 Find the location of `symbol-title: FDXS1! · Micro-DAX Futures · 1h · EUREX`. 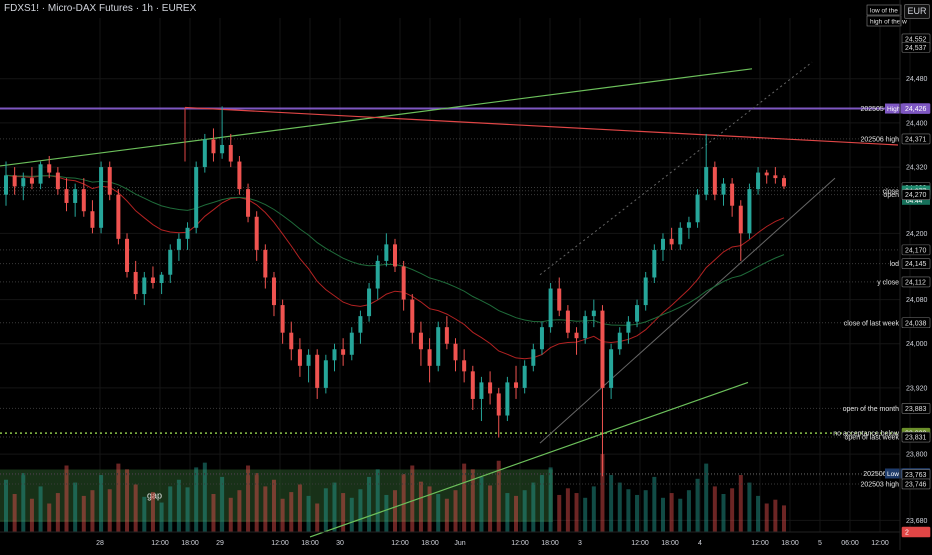

symbol-title: FDXS1! · Micro-DAX Futures · 1h · EUREX is located at coordinates (100, 8).